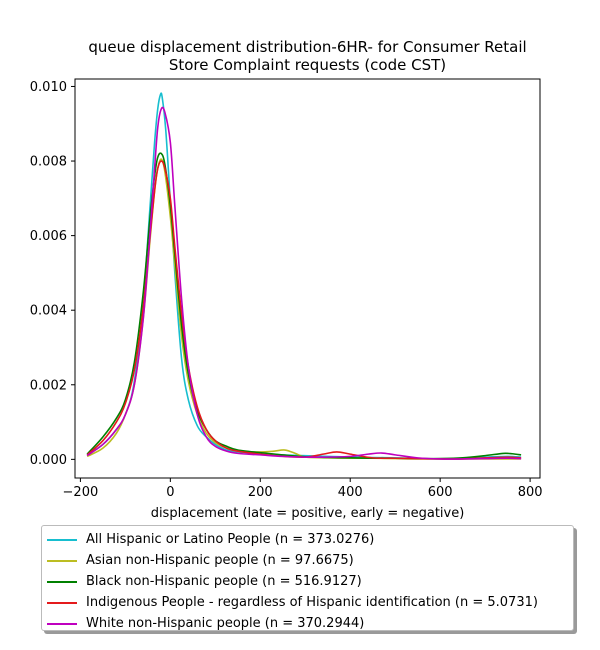  I want to click on legend-item: White non-Hispanic people (n = 370.2944), so click(307, 623).